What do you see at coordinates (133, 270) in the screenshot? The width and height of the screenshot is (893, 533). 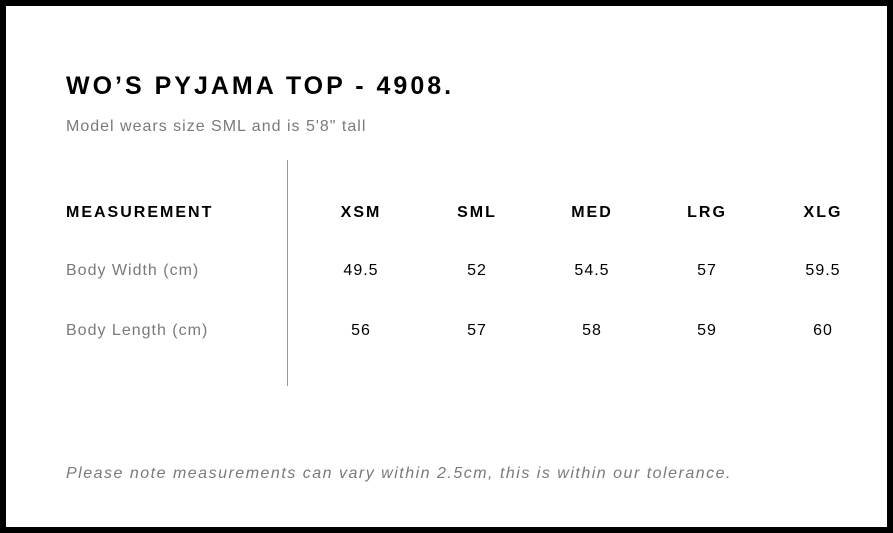 I see `row-label-body-width: Body Width (cm)` at bounding box center [133, 270].